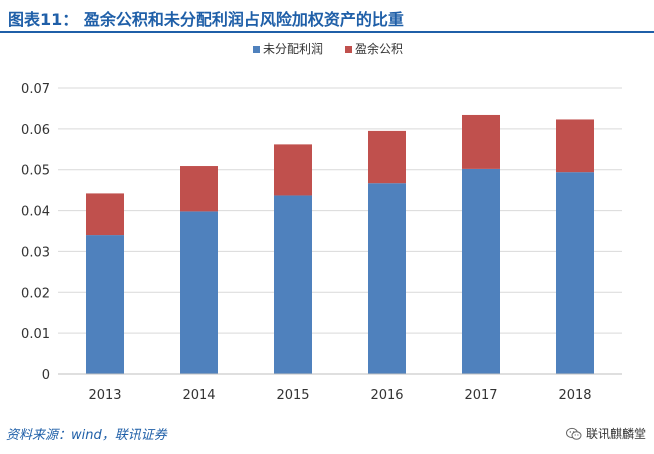 This screenshot has height=454, width=654. I want to click on y-tick-label: 0.05, so click(35, 171).